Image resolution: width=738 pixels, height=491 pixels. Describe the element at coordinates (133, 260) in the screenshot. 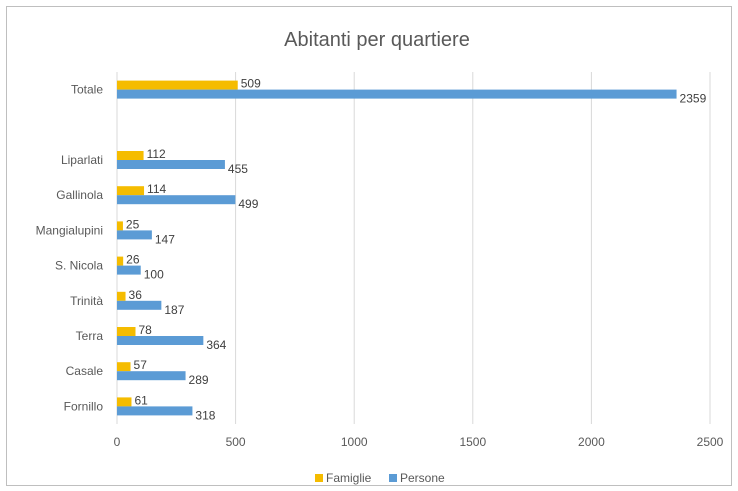

I see `data-label: 26` at that location.